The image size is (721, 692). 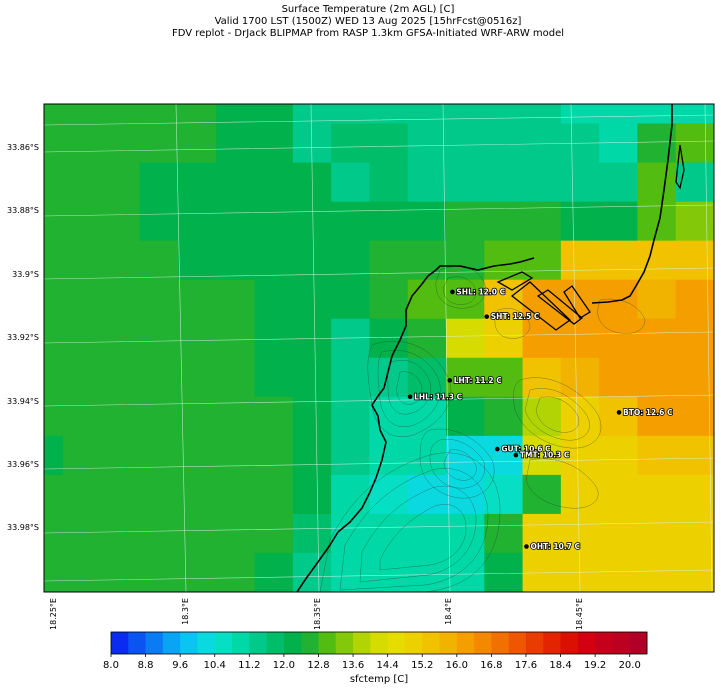 What do you see at coordinates (452, 292) in the screenshot?
I see `station-marker-shl` at bounding box center [452, 292].